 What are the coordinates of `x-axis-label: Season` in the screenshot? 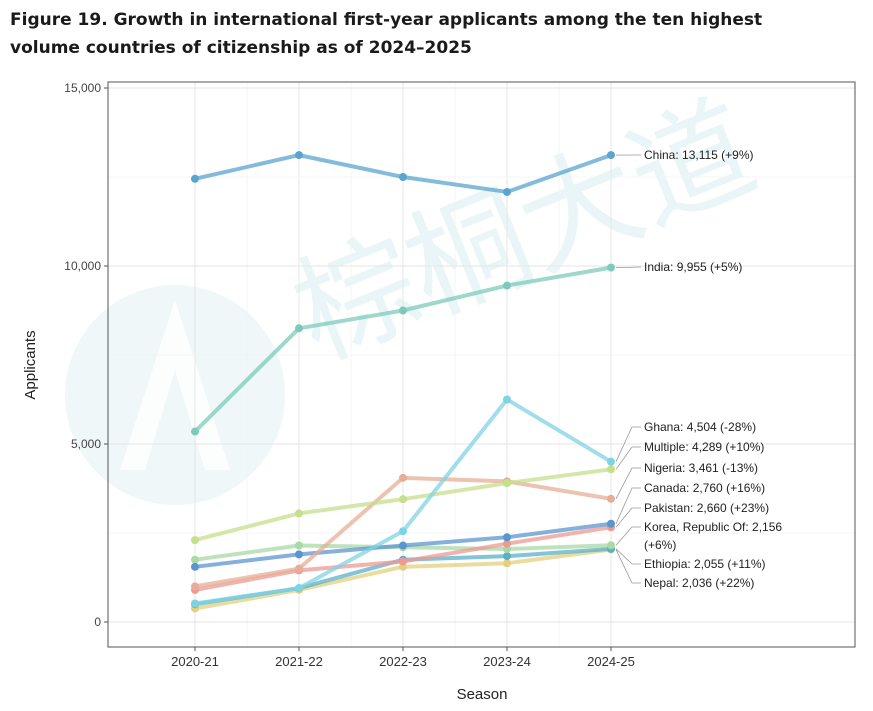 It's located at (482, 694).